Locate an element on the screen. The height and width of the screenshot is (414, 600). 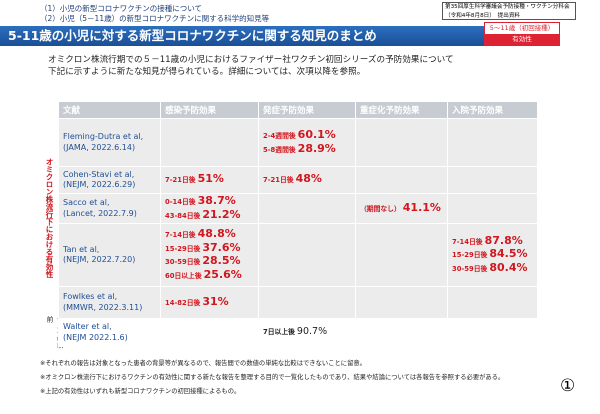
meeting-box: 第35回厚生科学審議会予防接種・ワクチン分科会 （令和4年8月8日） 提出資料 is located at coordinates (509, 11).